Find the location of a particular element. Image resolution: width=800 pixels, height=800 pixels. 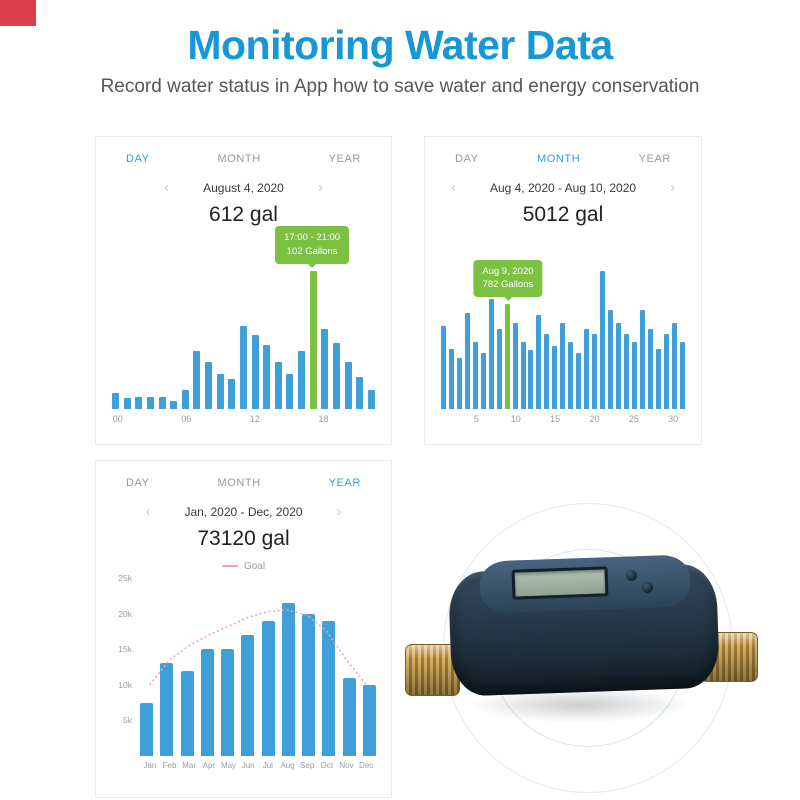

device-lcd-display is located at coordinates (560, 583).